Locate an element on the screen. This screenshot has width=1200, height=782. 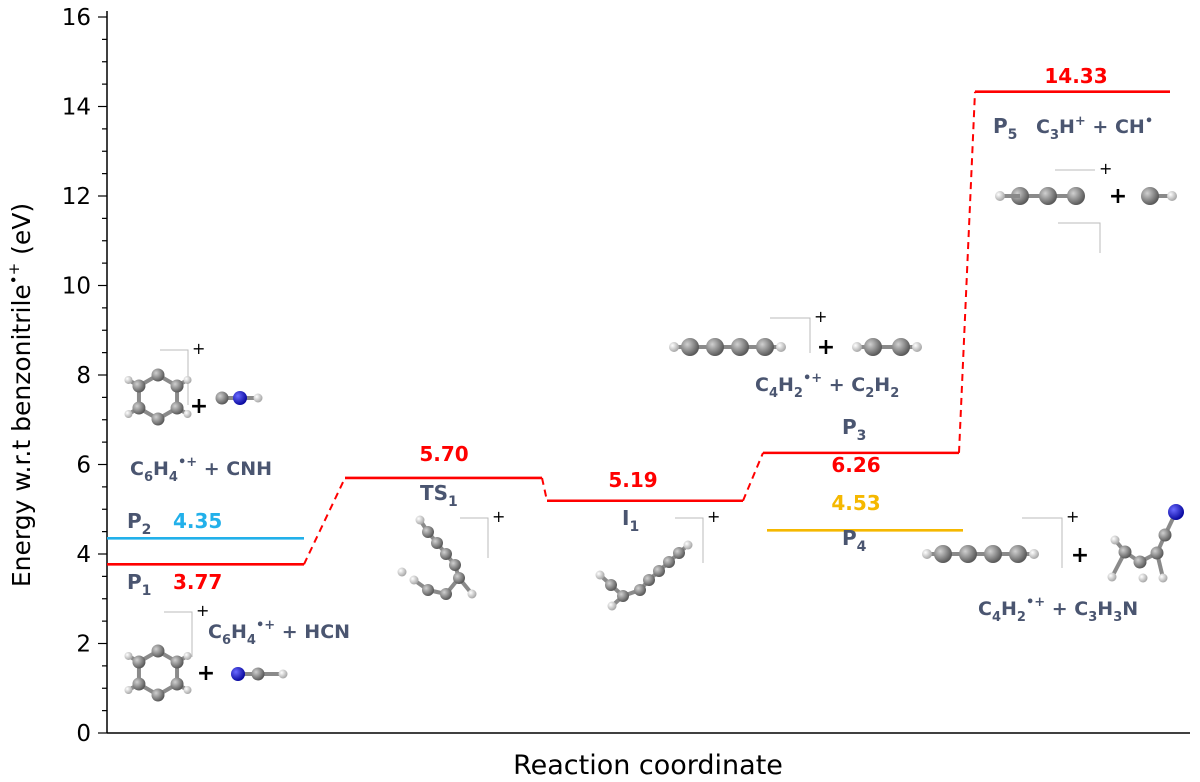
value-p1: 3.77 is located at coordinates (197, 582).